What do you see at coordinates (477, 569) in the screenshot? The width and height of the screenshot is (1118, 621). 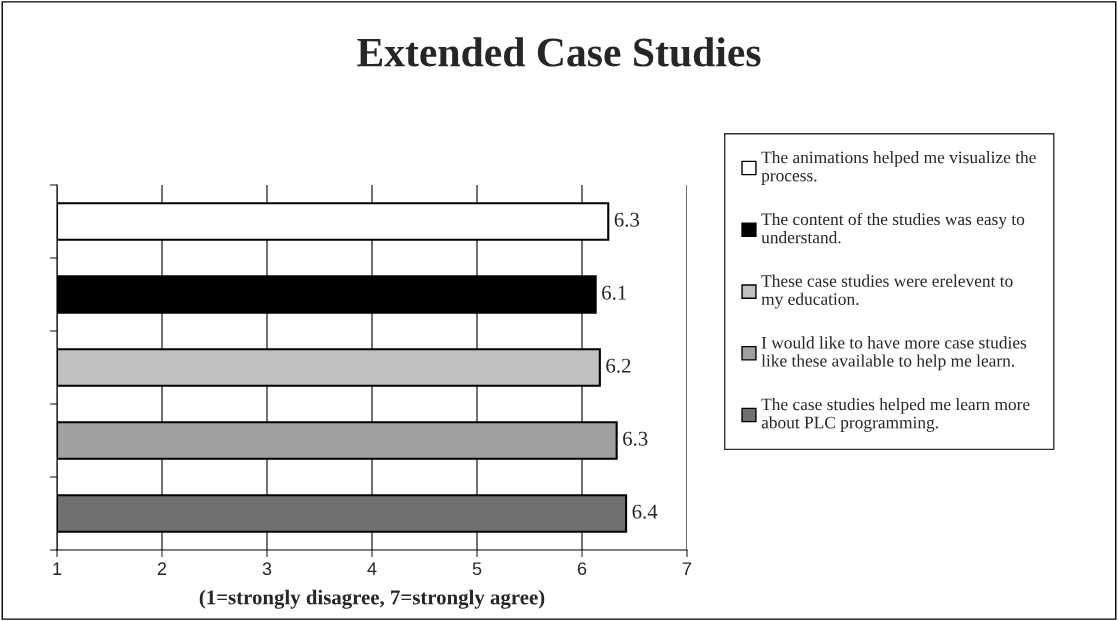 I see `x-tick-label: 5` at bounding box center [477, 569].